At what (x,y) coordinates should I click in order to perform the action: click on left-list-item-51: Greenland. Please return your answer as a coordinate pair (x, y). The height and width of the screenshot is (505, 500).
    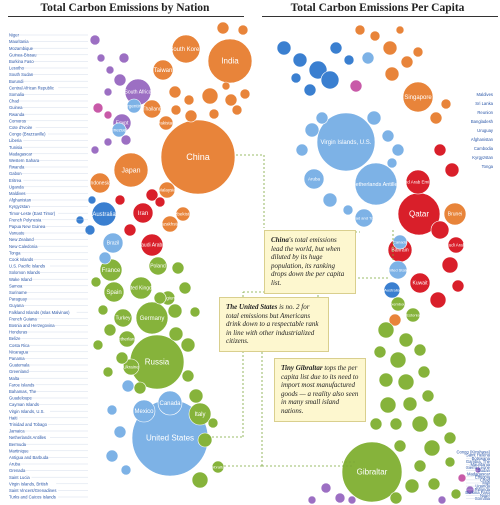
    Looking at the image, I should click on (19, 371).